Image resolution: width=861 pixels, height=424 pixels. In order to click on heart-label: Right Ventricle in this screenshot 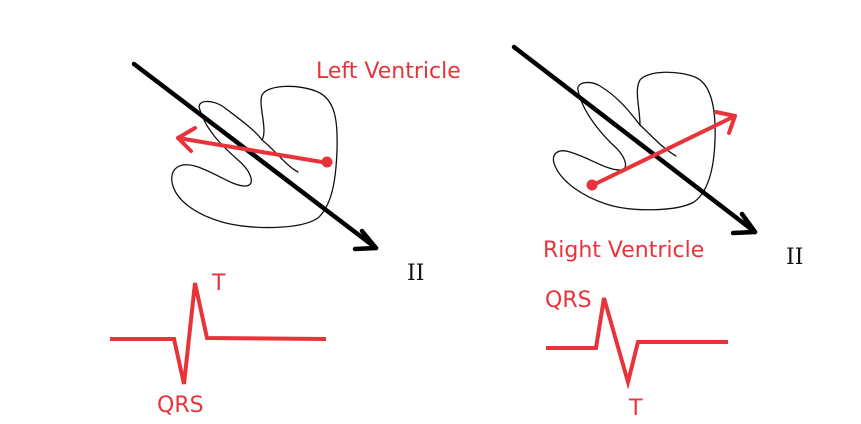, I will do `click(623, 250)`.